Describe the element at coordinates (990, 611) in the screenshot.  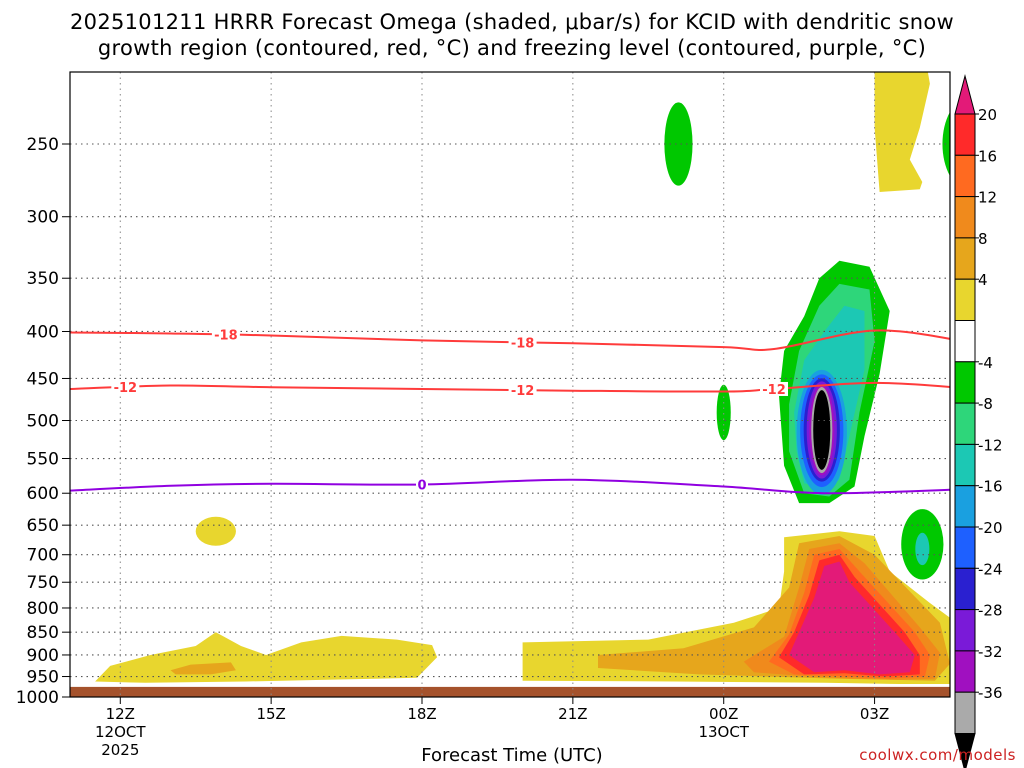
I see `colorbar-label: -28` at that location.